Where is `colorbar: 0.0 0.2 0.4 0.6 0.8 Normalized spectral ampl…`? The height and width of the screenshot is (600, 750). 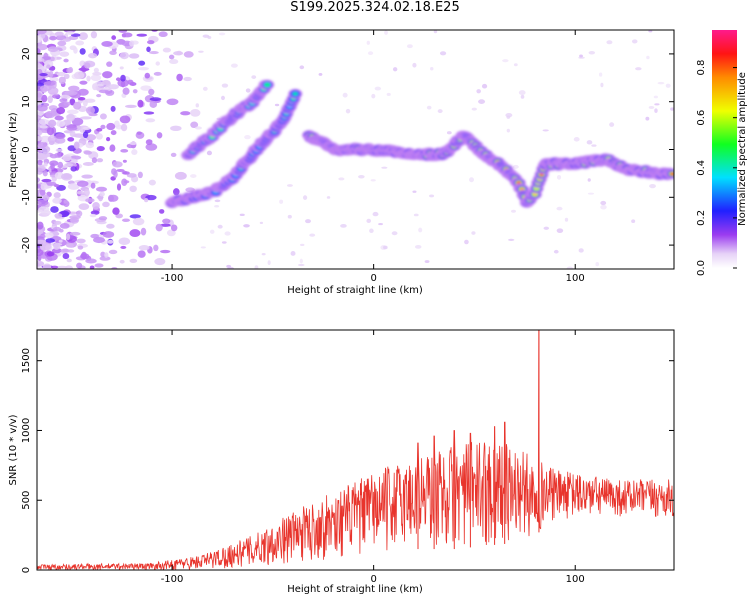
colorbar: 0.0 0.2 0.4 0.6 0.8 Normalized spectral ampl… is located at coordinates (722, 153).